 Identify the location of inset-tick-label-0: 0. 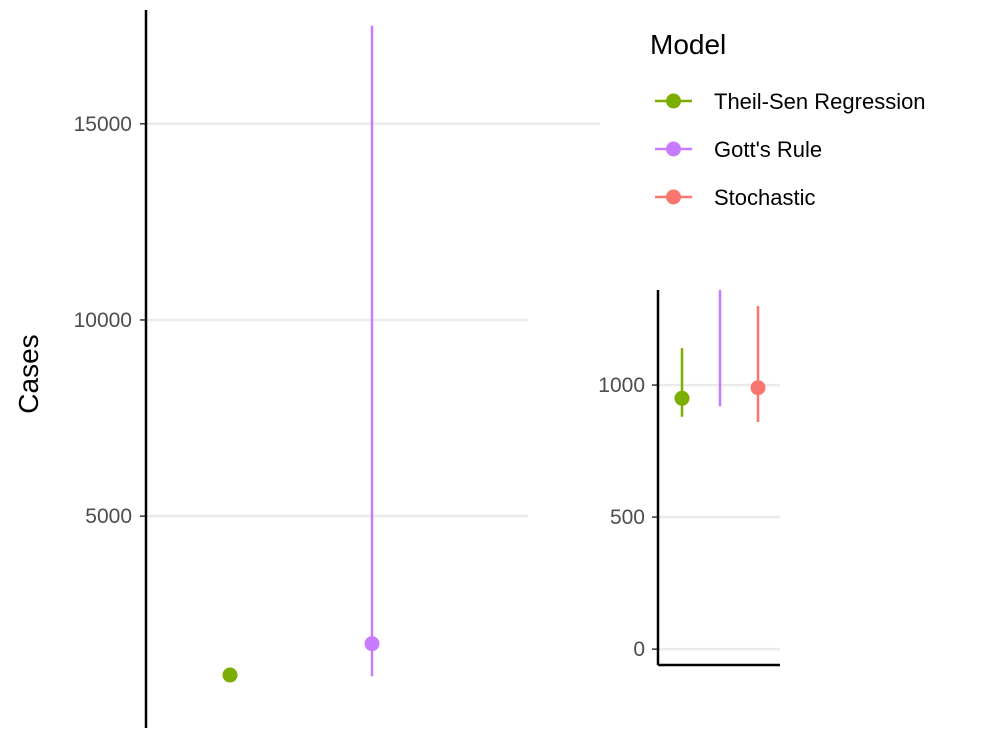
(639, 649).